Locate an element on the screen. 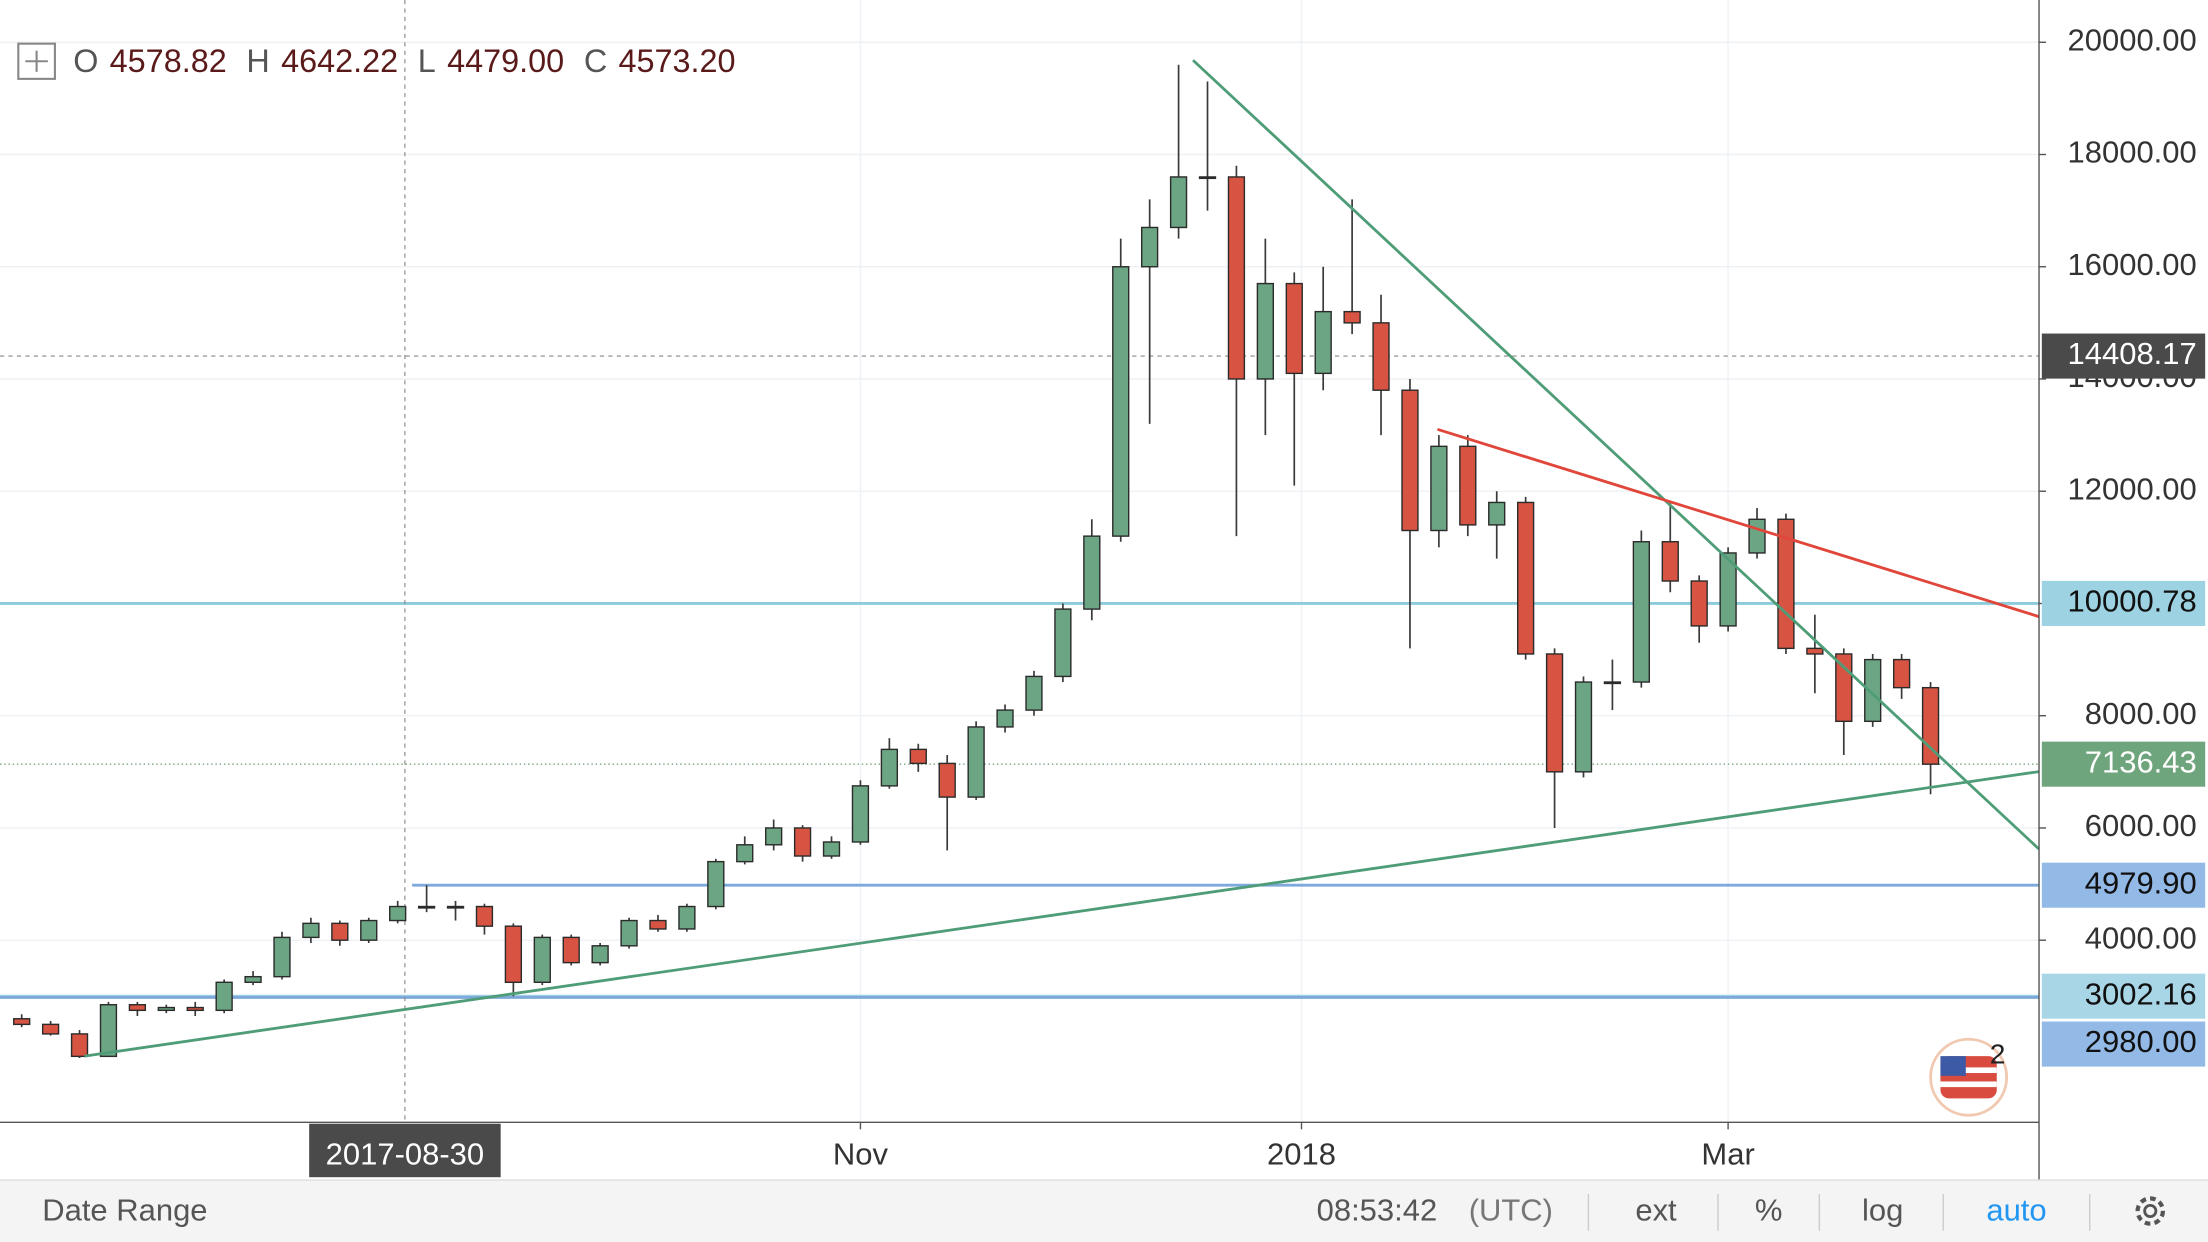 The height and width of the screenshot is (1242, 2208). gear-icon is located at coordinates (2150, 1211).